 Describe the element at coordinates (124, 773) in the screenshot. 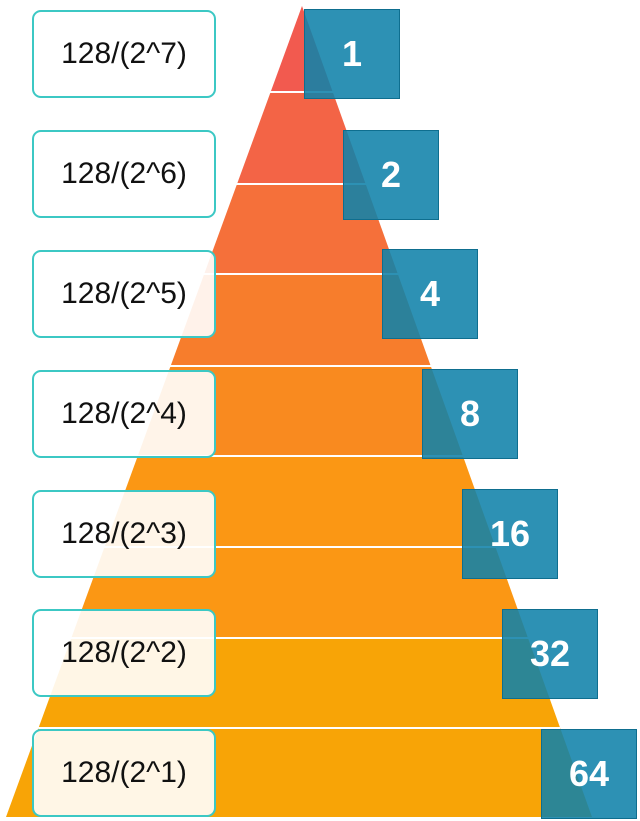

I see `level-label-7: 128/(2^1)` at that location.